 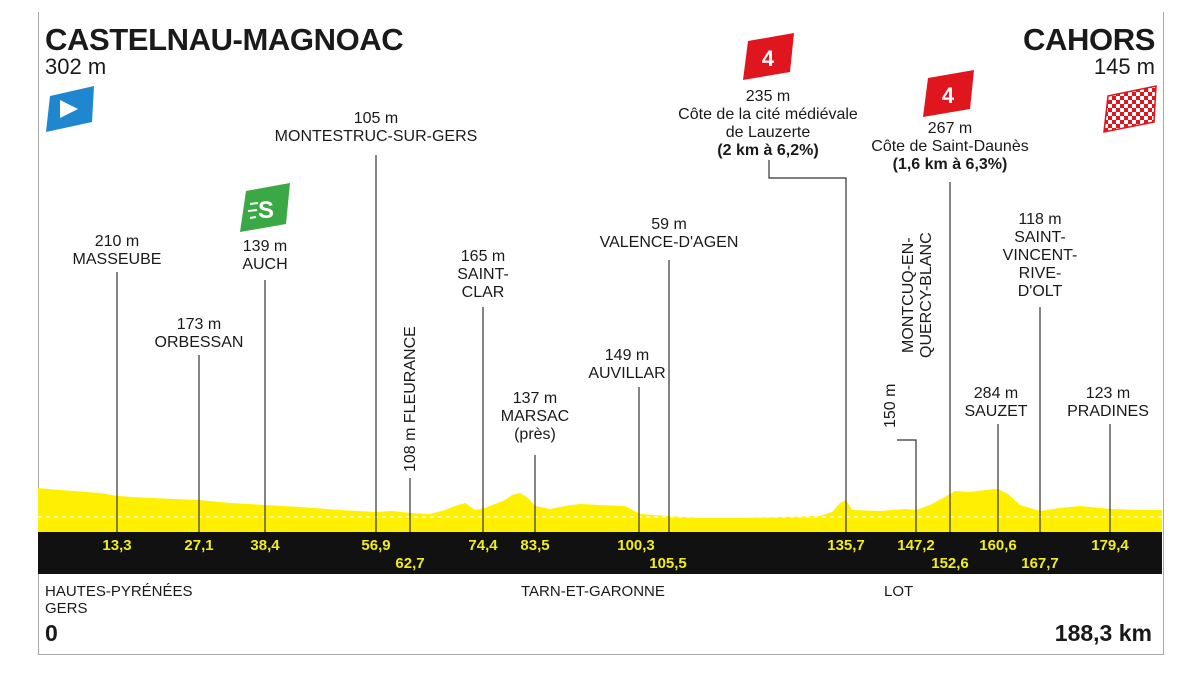 What do you see at coordinates (627, 364) in the screenshot?
I see `location-label-auvillar: 149 m AUVILLAR` at bounding box center [627, 364].